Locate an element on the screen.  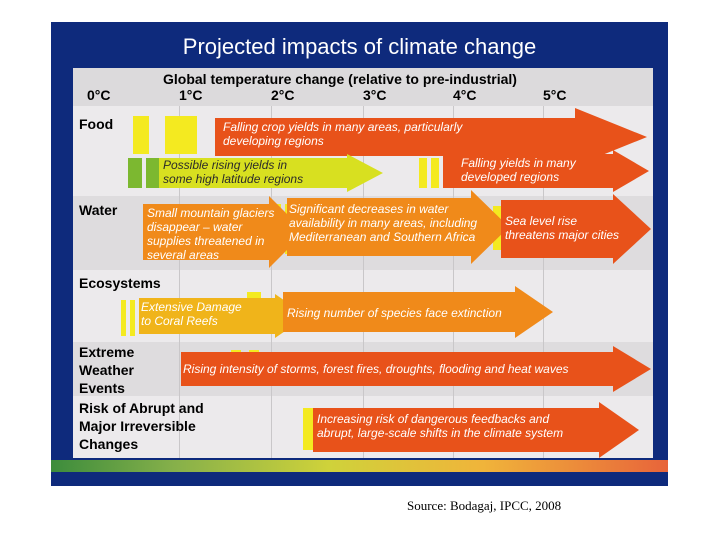
impact-text: Falling yields in many developed regions is located at coordinates (518, 170).